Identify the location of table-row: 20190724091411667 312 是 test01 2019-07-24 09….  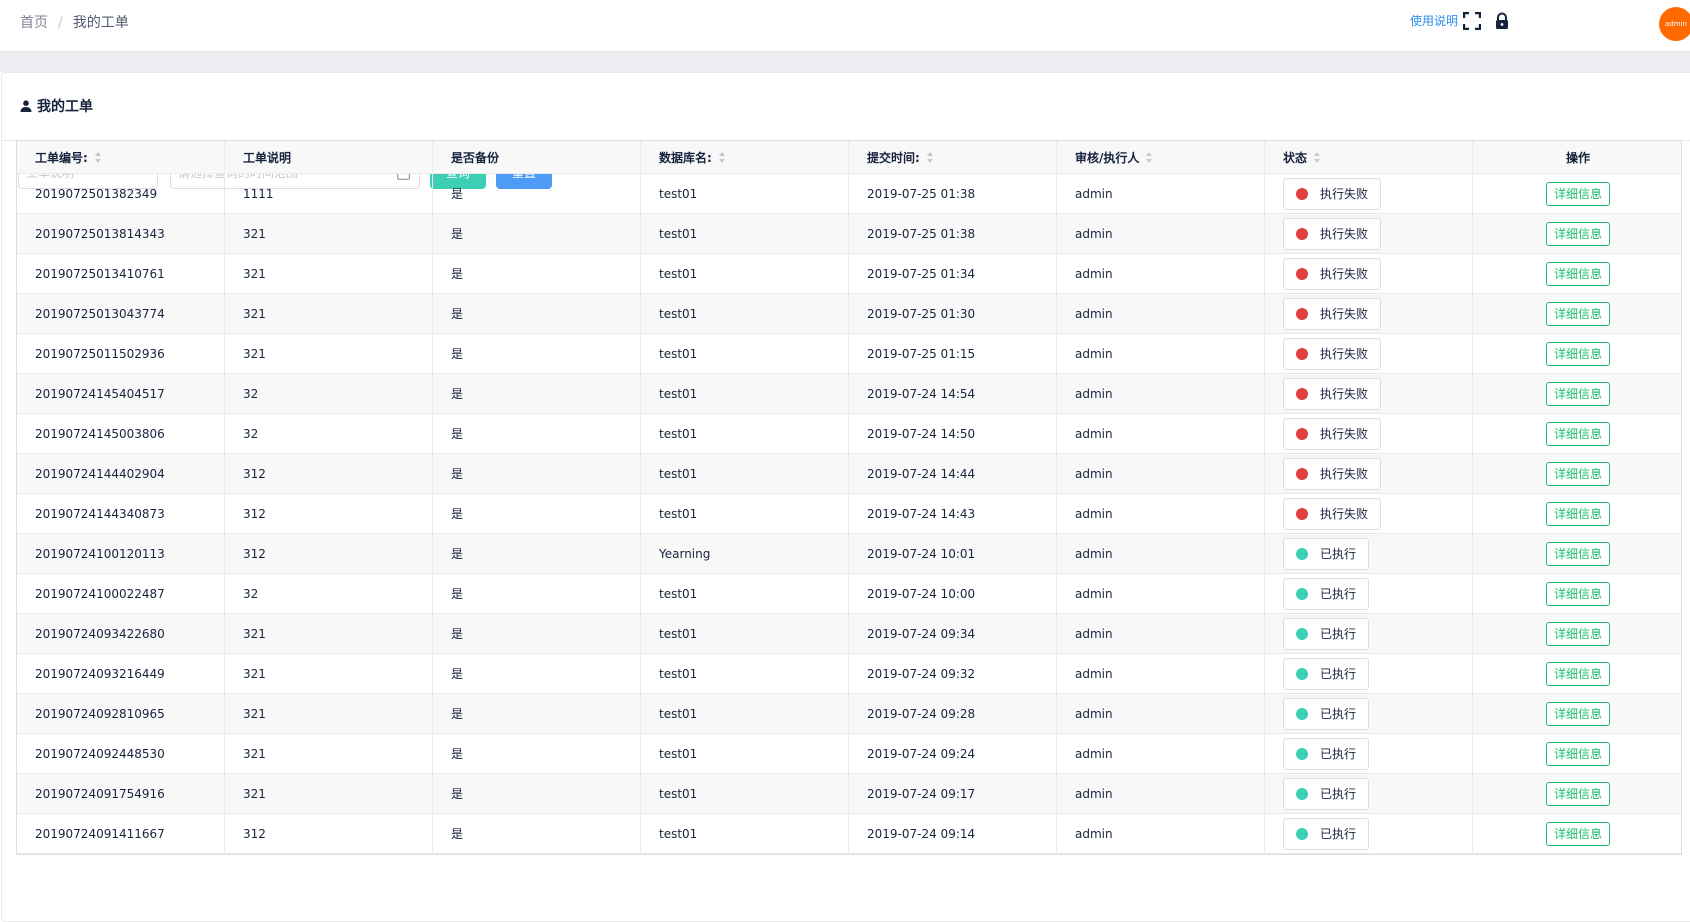
(849, 834).